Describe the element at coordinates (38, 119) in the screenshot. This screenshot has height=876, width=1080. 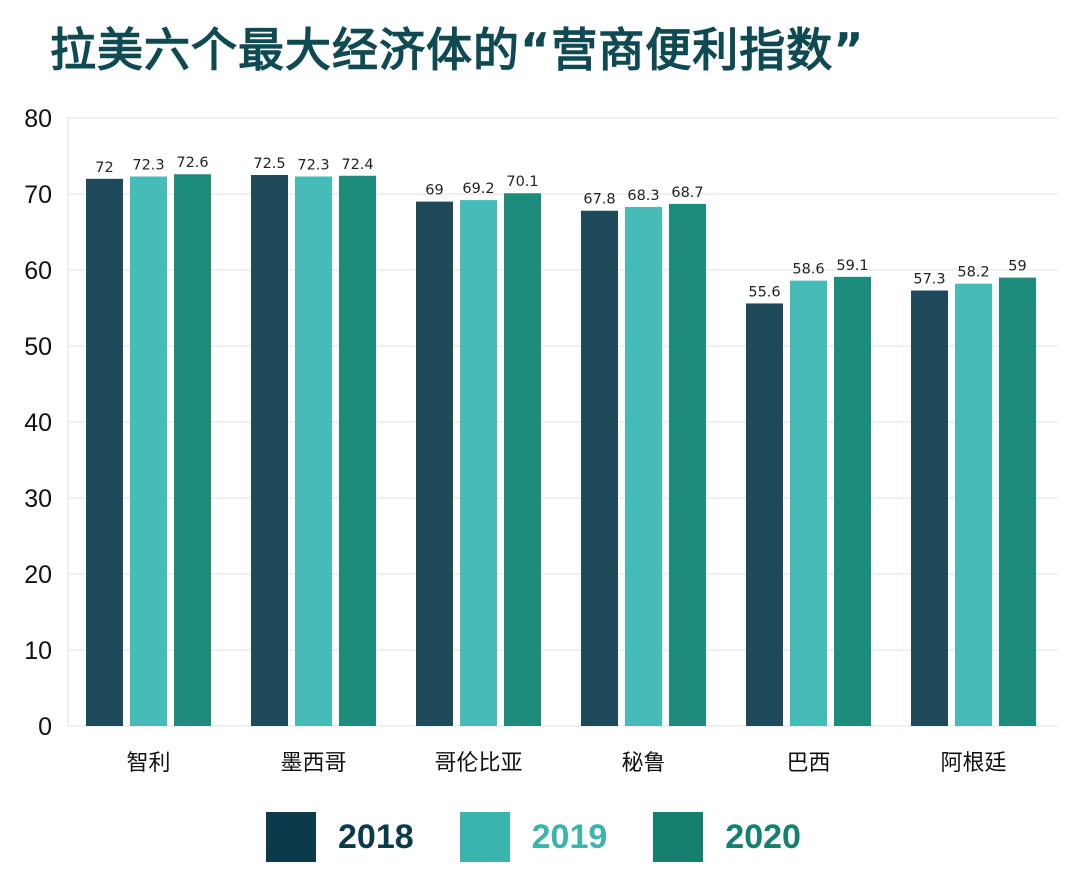
I see `y-tick-label: 80` at that location.